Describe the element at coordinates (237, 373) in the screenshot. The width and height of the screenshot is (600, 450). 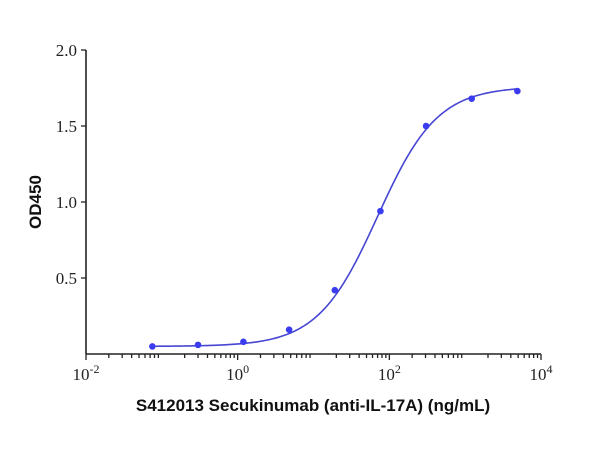
I see `x-tick-label: 10⁰` at that location.